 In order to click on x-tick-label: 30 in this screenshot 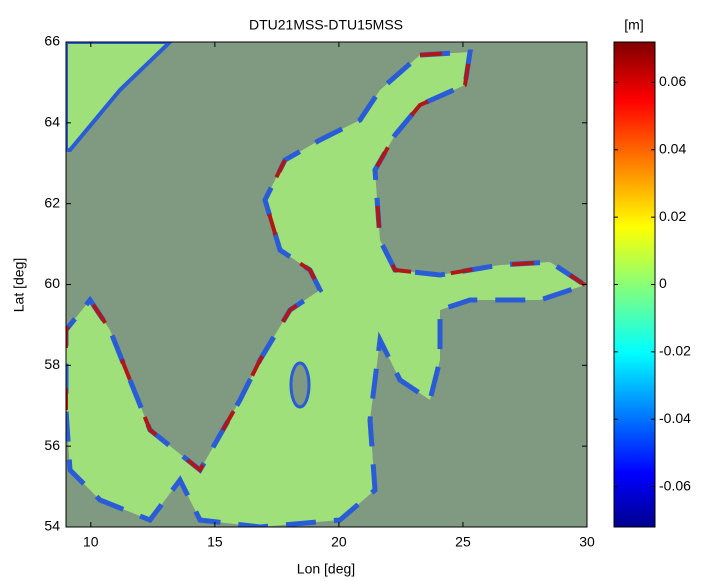, I will do `click(587, 542)`.